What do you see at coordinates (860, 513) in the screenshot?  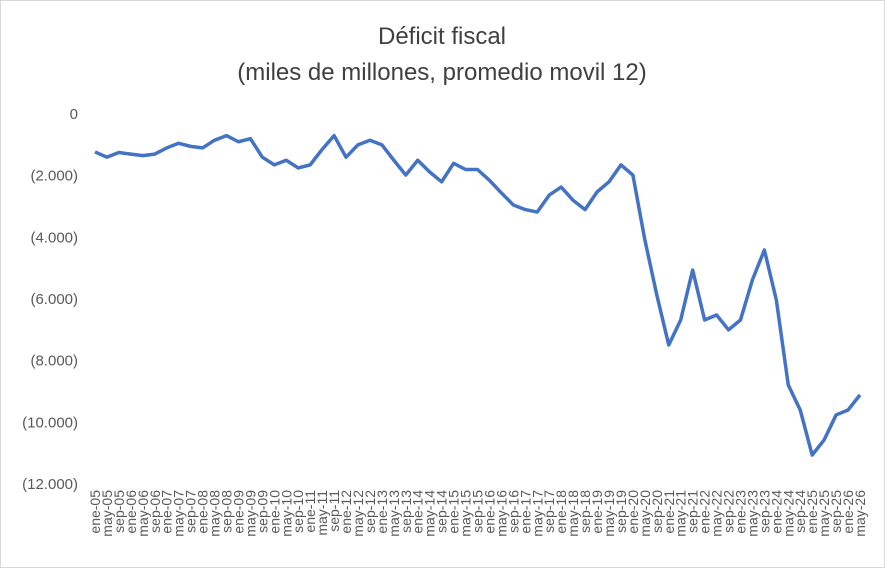 I see `x-tick-label: may-26` at bounding box center [860, 513].